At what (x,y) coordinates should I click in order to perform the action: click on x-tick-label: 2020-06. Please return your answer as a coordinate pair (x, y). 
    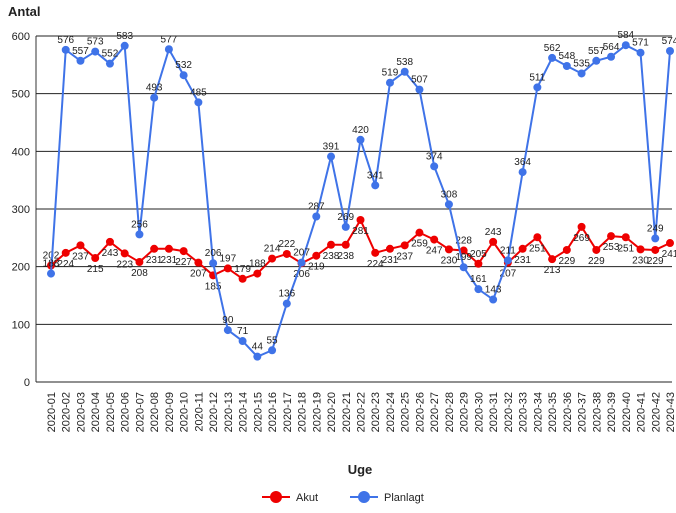
    Looking at the image, I should click on (126, 412).